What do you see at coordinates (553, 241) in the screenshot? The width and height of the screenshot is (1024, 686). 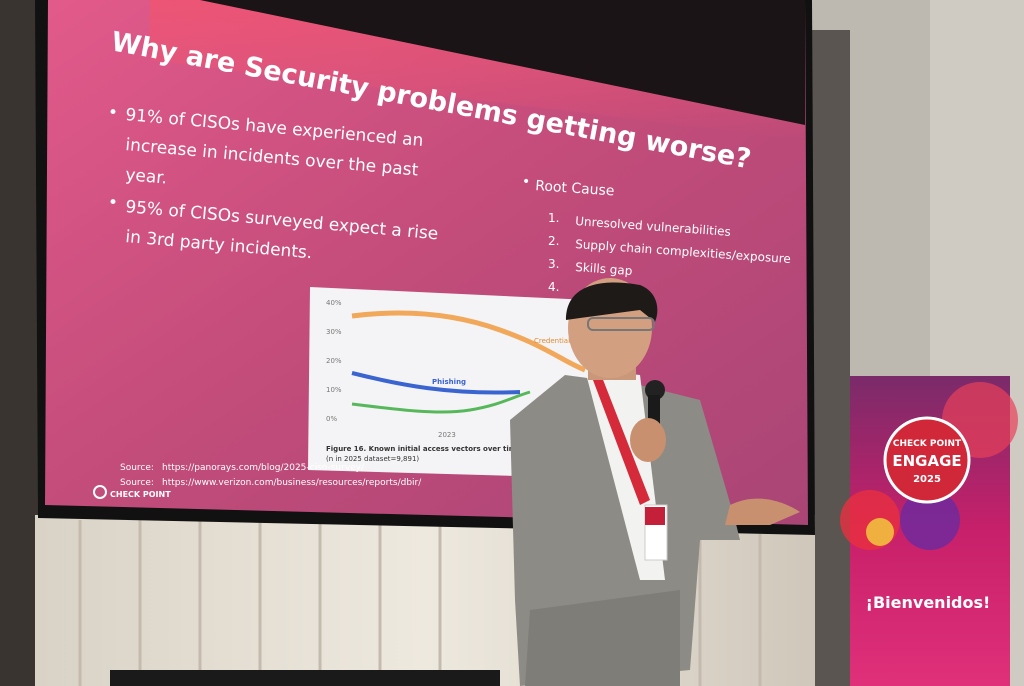 I see `item-number: 2.` at bounding box center [553, 241].